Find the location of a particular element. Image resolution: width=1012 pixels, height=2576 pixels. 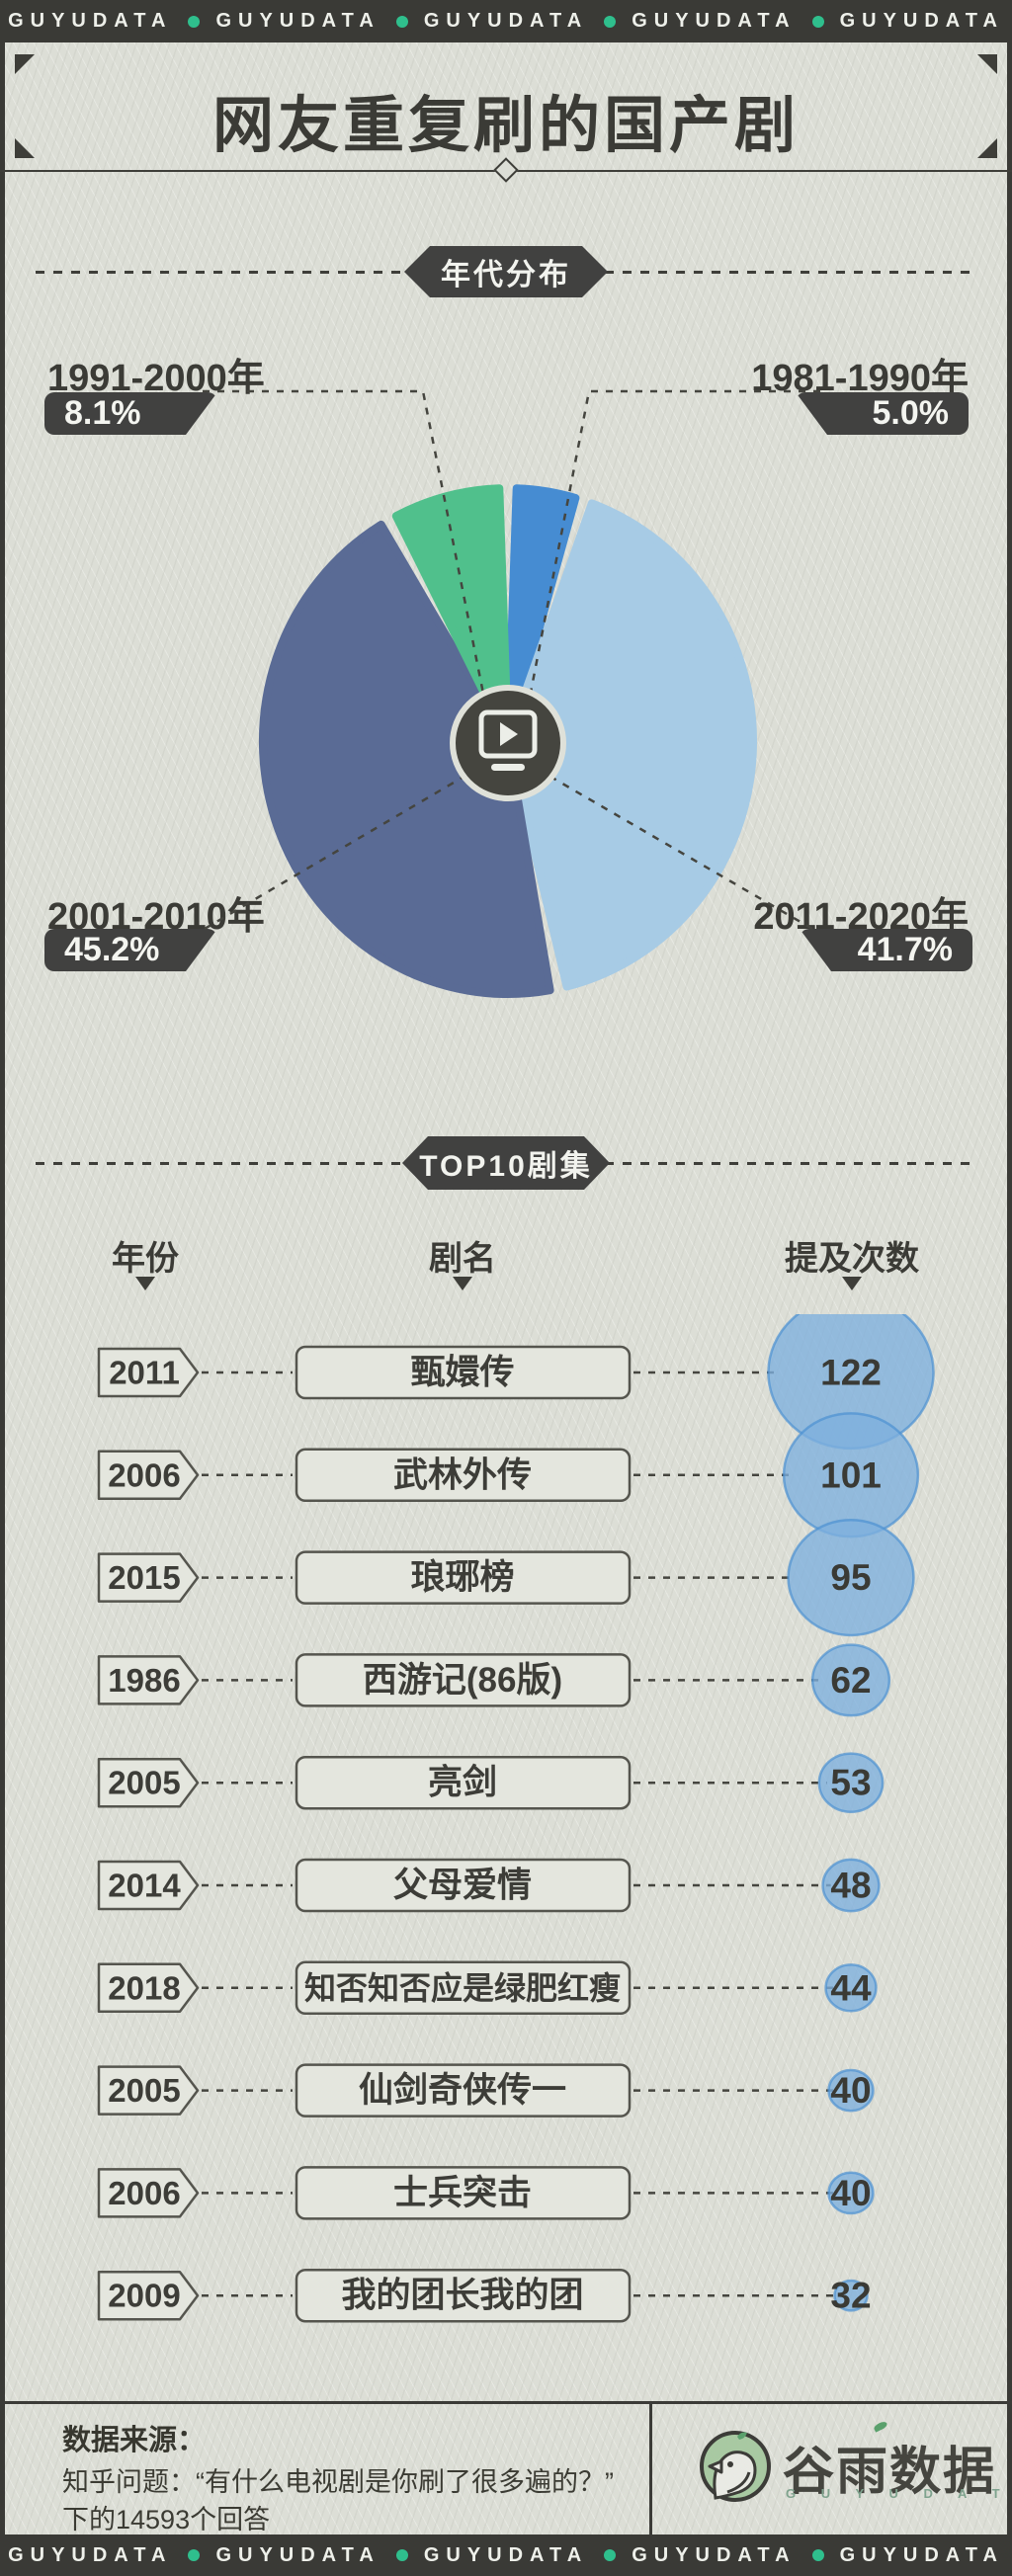

left-border is located at coordinates (2, 1288).